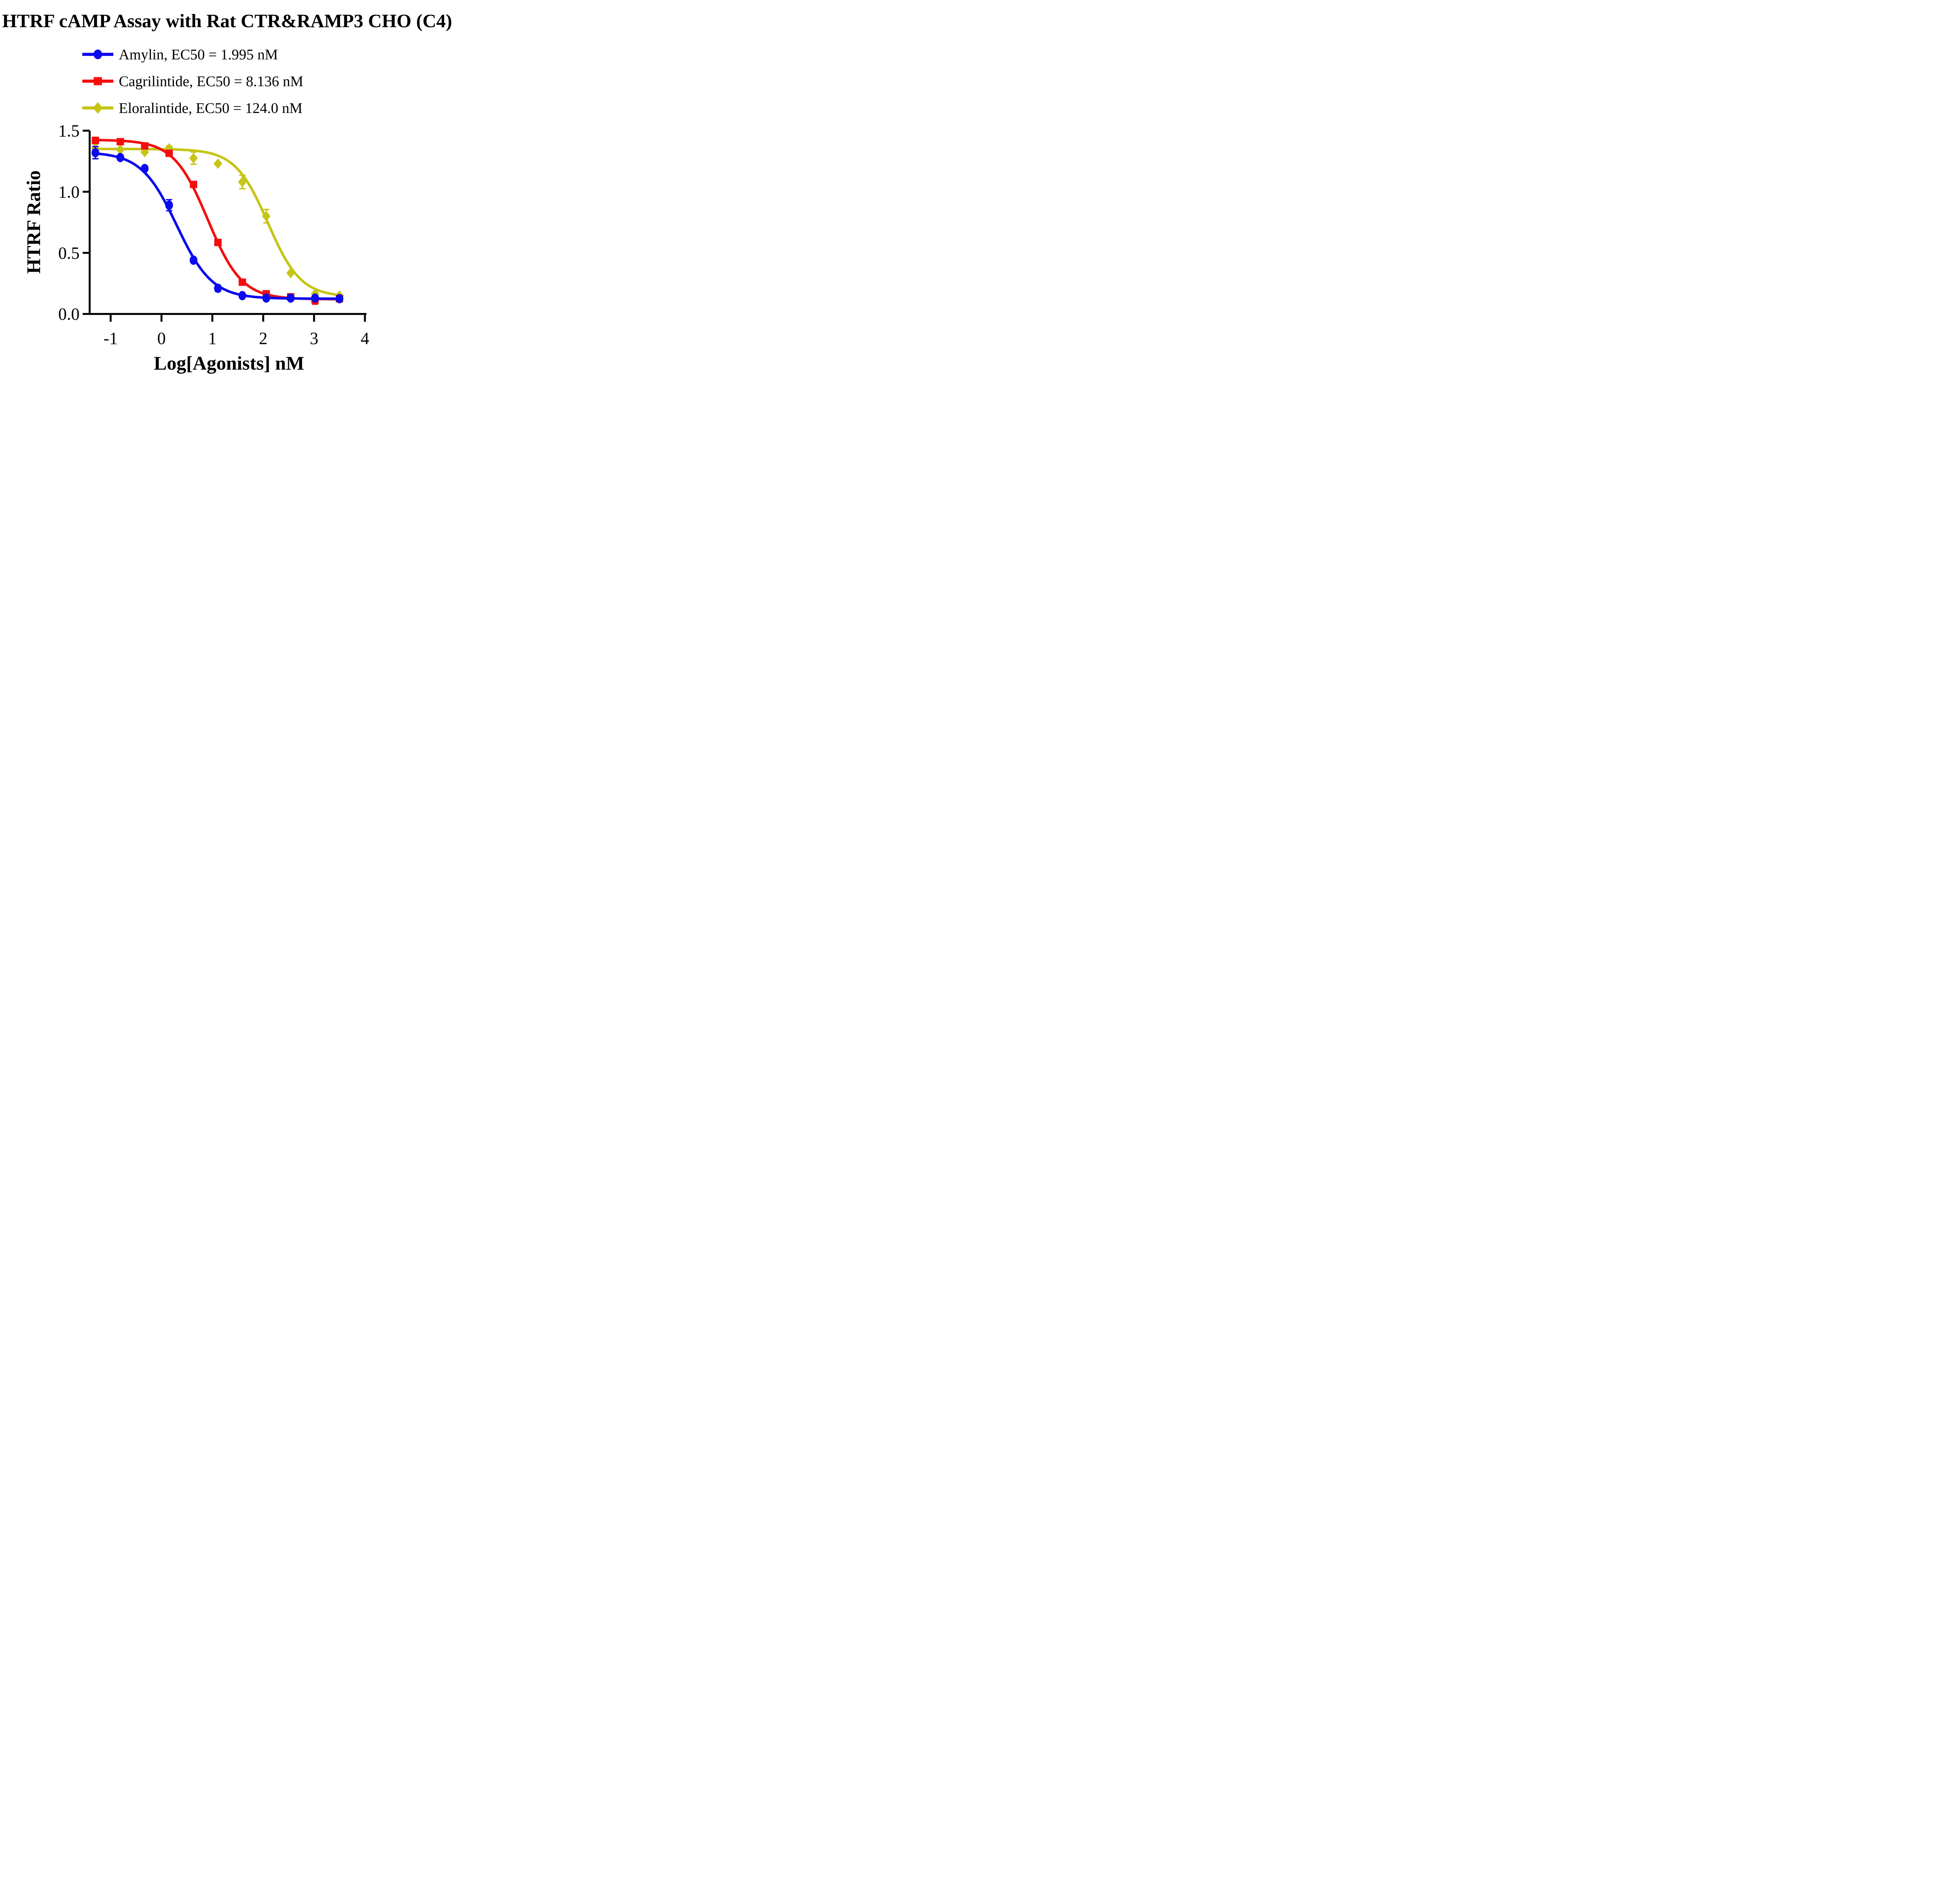 Image resolution: width=1941 pixels, height=1904 pixels. I want to click on x-tick-label: -1, so click(111, 338).